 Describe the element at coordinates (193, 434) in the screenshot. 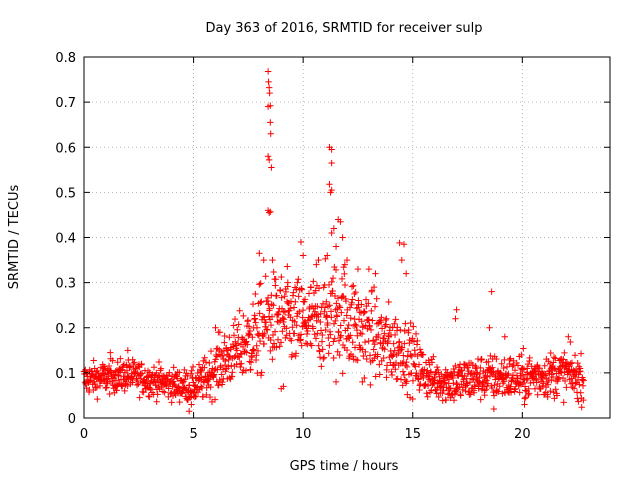

I see `x-tick-label: 5` at that location.